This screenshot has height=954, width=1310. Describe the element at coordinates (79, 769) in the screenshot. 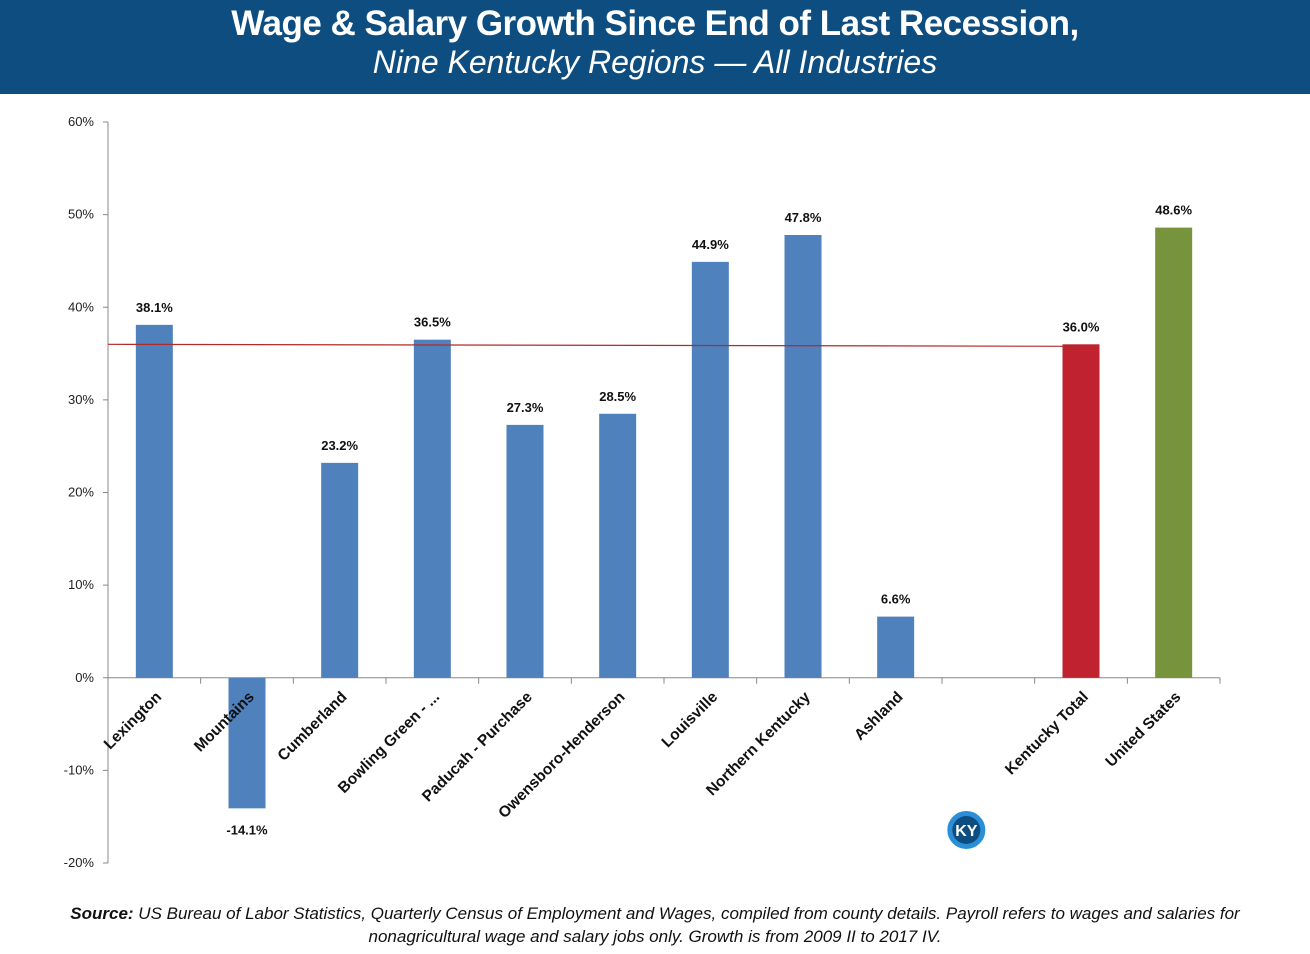

I see `y-tick-label: -10%` at that location.